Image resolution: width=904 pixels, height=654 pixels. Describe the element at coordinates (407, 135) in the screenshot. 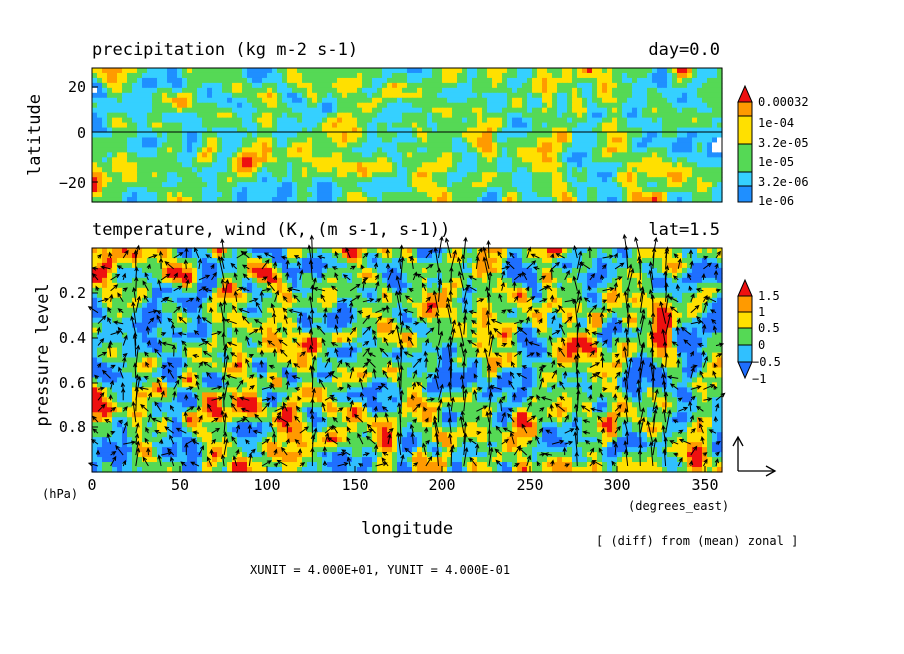

I see `precip-frame` at that location.